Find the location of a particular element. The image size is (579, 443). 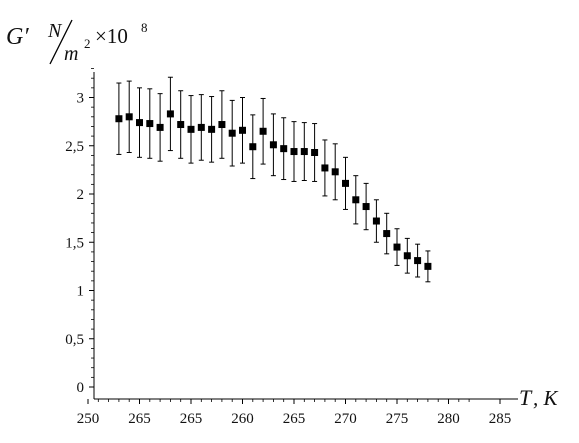

y-tick-label: 3 is located at coordinates (81, 99).